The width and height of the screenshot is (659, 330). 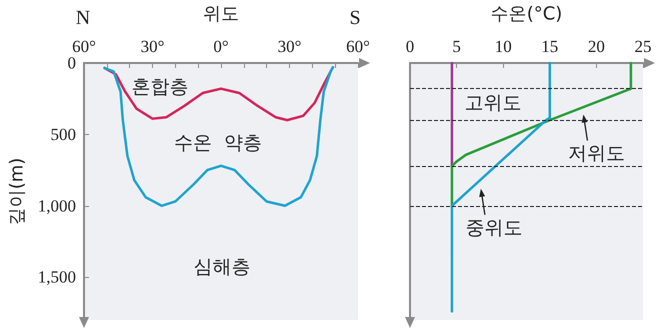 What do you see at coordinates (526, 14) in the screenshot?
I see `x-axis-title: 수온(°C)` at bounding box center [526, 14].